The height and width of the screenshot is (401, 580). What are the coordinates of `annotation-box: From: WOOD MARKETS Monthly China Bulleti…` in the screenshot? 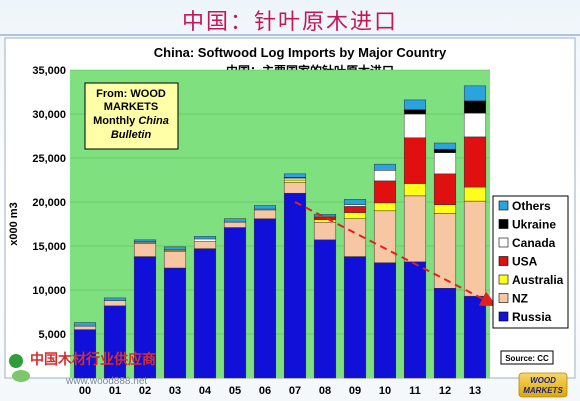 It's located at (131, 116).